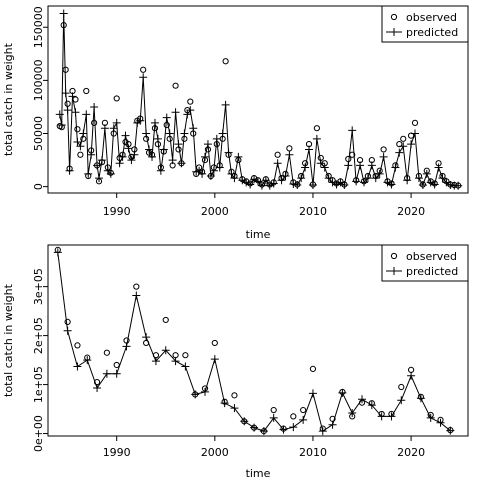 The height and width of the screenshot is (480, 480). I want to click on x-tick-label: 2010, so click(313, 452).